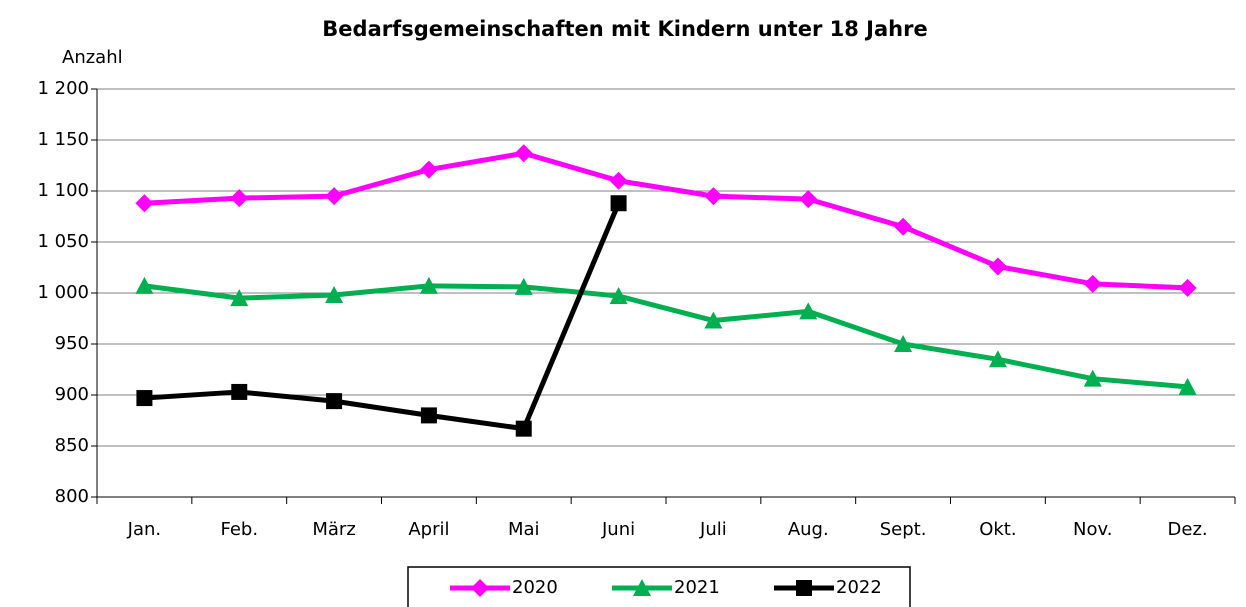 This screenshot has height=607, width=1246. I want to click on x-tick-label: Juni, so click(618, 529).